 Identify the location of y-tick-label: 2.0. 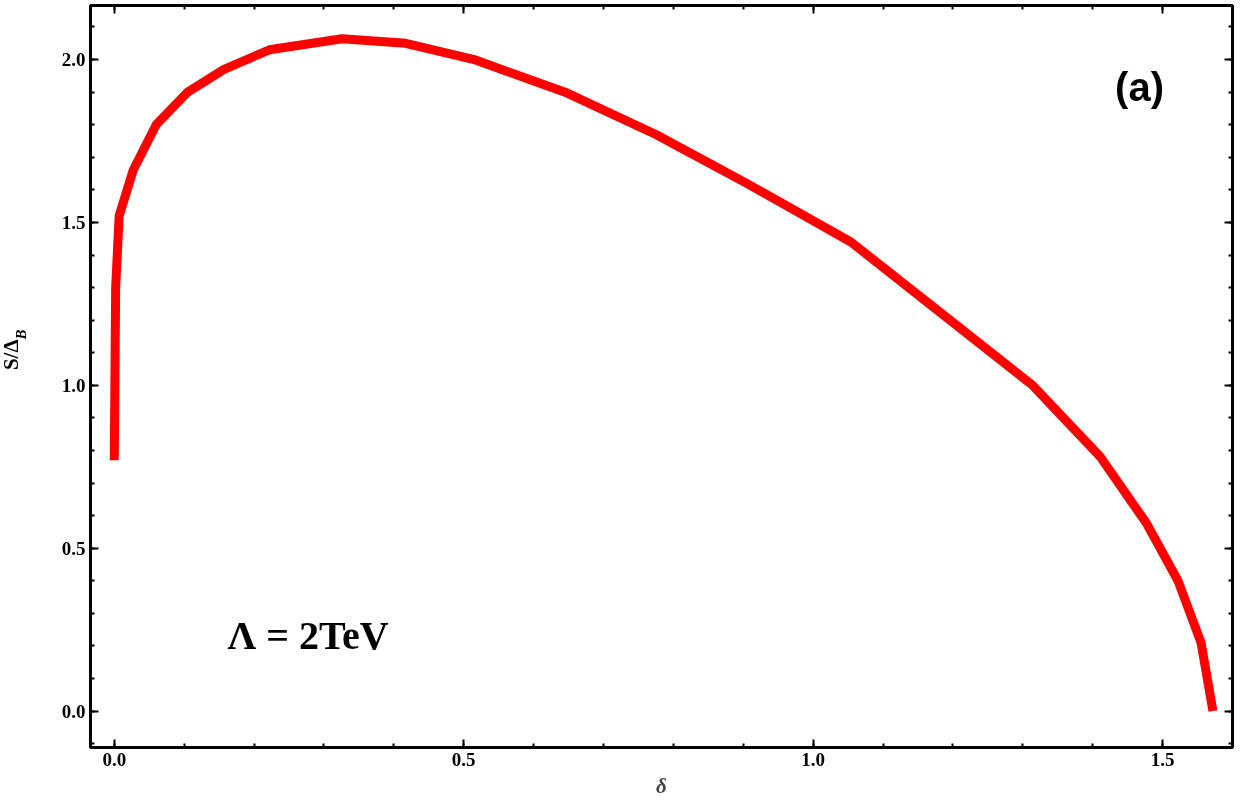
(73, 60).